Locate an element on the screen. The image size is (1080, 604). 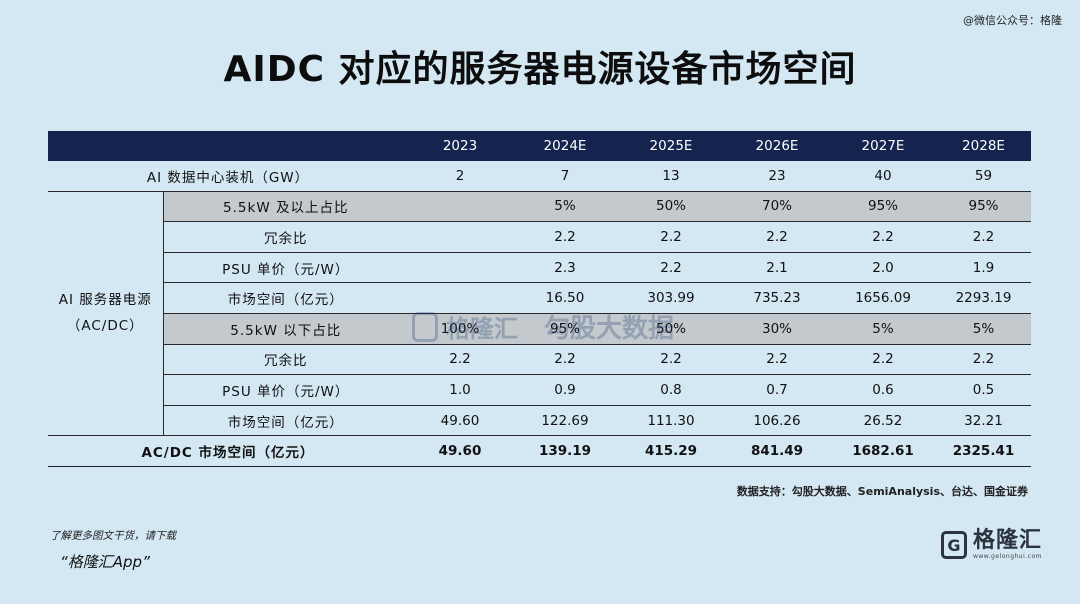
table-cell: 1682.61 is located at coordinates (883, 451).